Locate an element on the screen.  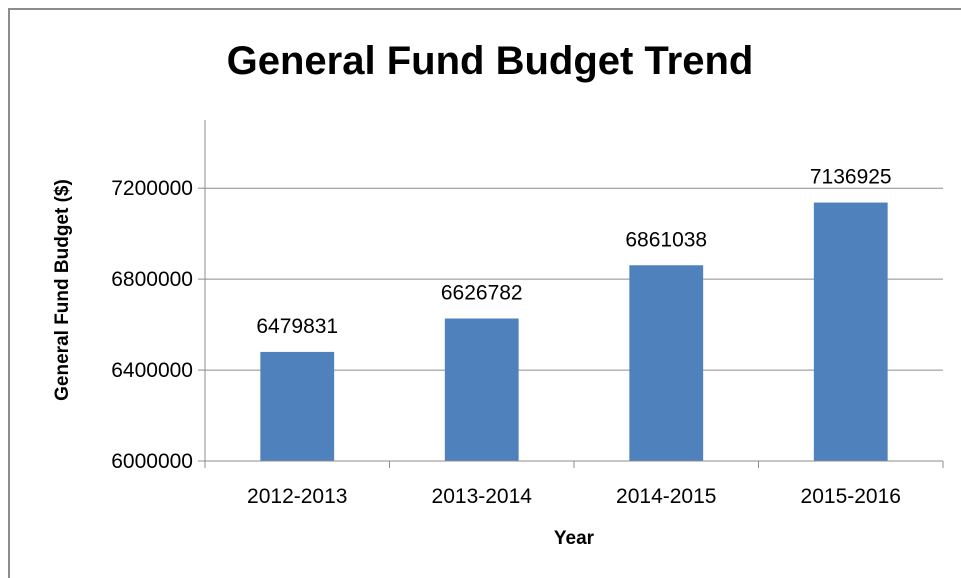
bar-data-label: 6626782 is located at coordinates (482, 293).